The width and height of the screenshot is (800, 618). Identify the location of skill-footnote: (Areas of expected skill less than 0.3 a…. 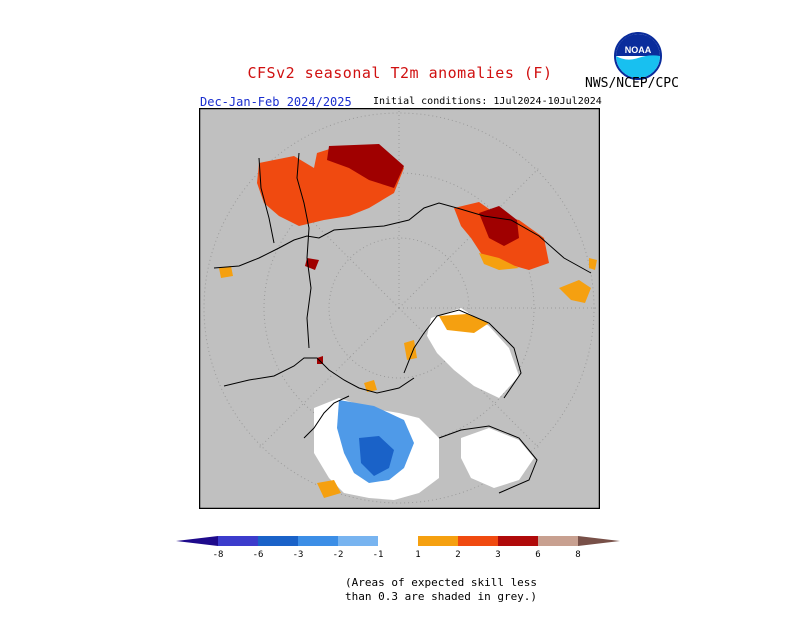
(441, 590).